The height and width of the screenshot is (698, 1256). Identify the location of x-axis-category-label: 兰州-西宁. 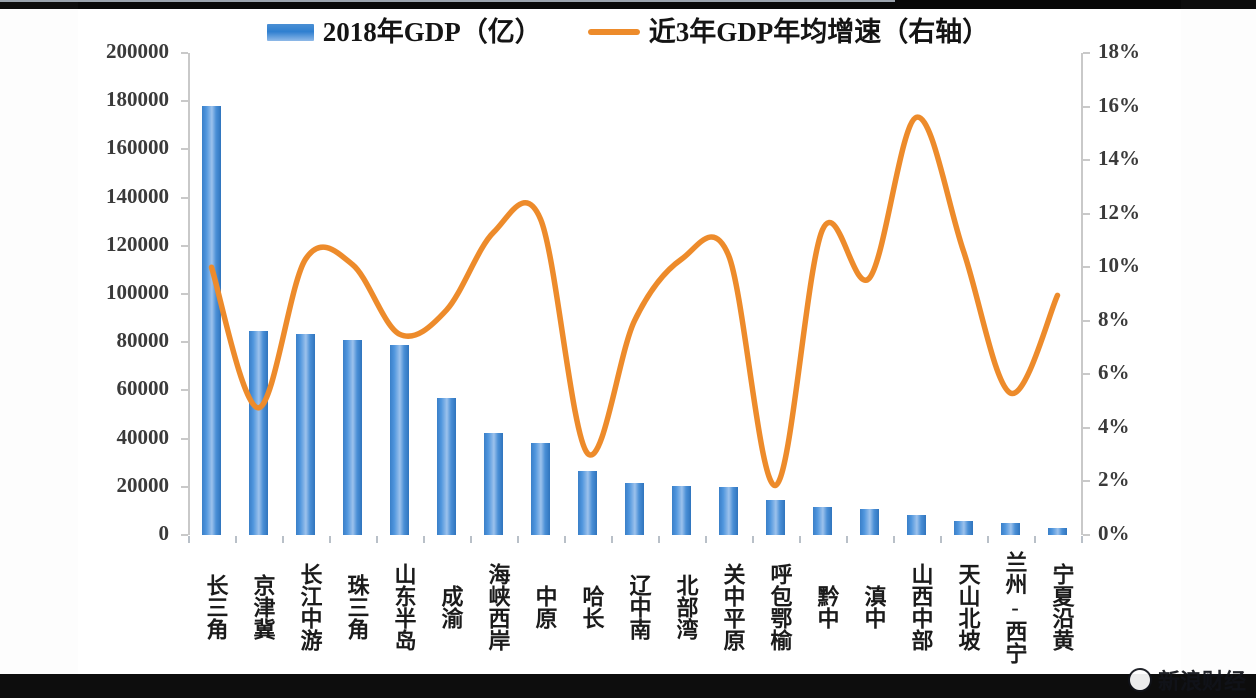
(1015, 607).